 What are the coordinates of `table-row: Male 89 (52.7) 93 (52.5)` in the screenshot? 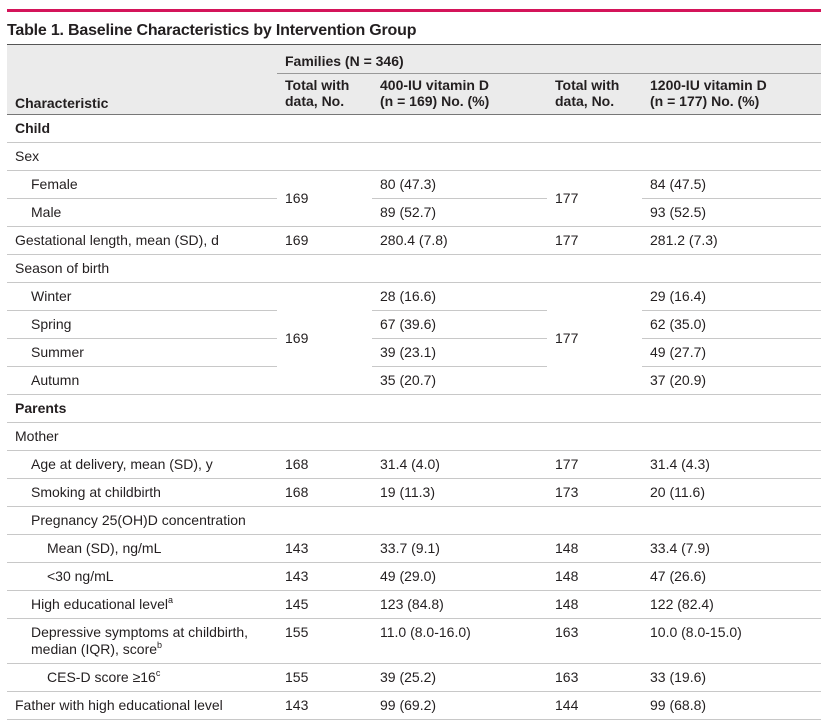 It's located at (414, 212).